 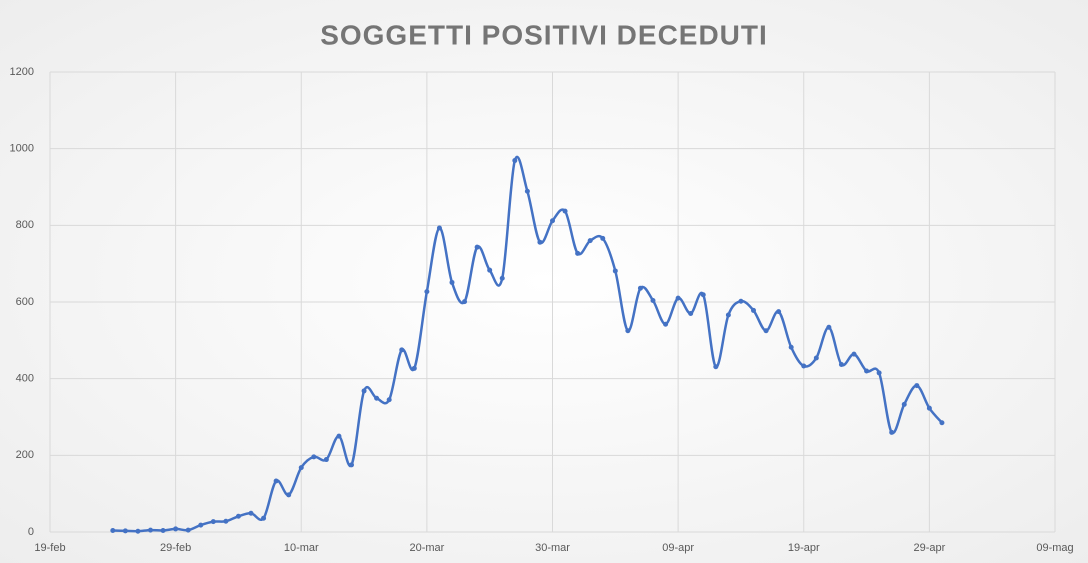 I want to click on x-tick-label: 19-apr, so click(x=804, y=548).